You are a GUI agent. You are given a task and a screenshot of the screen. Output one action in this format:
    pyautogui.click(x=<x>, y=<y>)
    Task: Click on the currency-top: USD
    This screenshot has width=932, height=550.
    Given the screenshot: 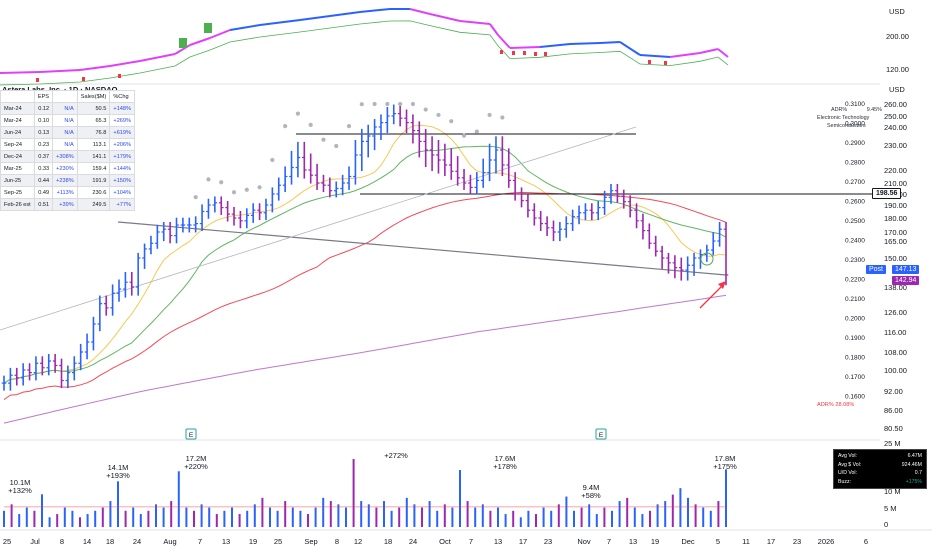 What is the action you would take?
    pyautogui.click(x=897, y=11)
    